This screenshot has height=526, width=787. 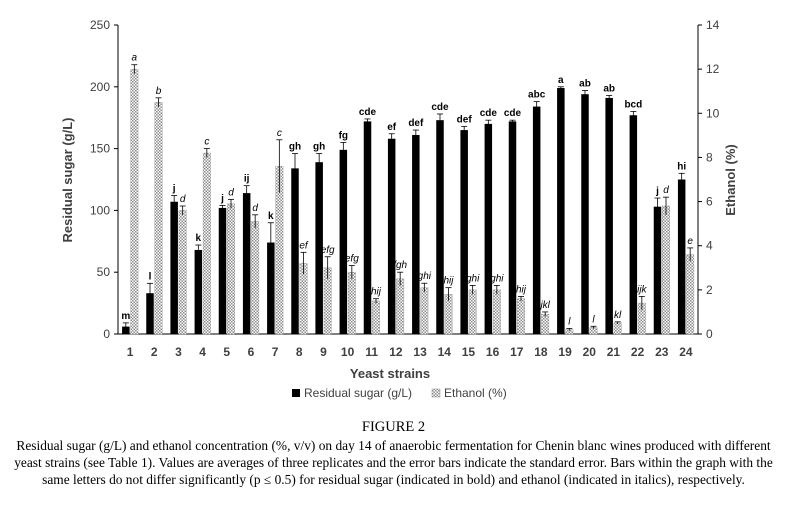 I want to click on letter-residual-sugar: fg, so click(x=343, y=135).